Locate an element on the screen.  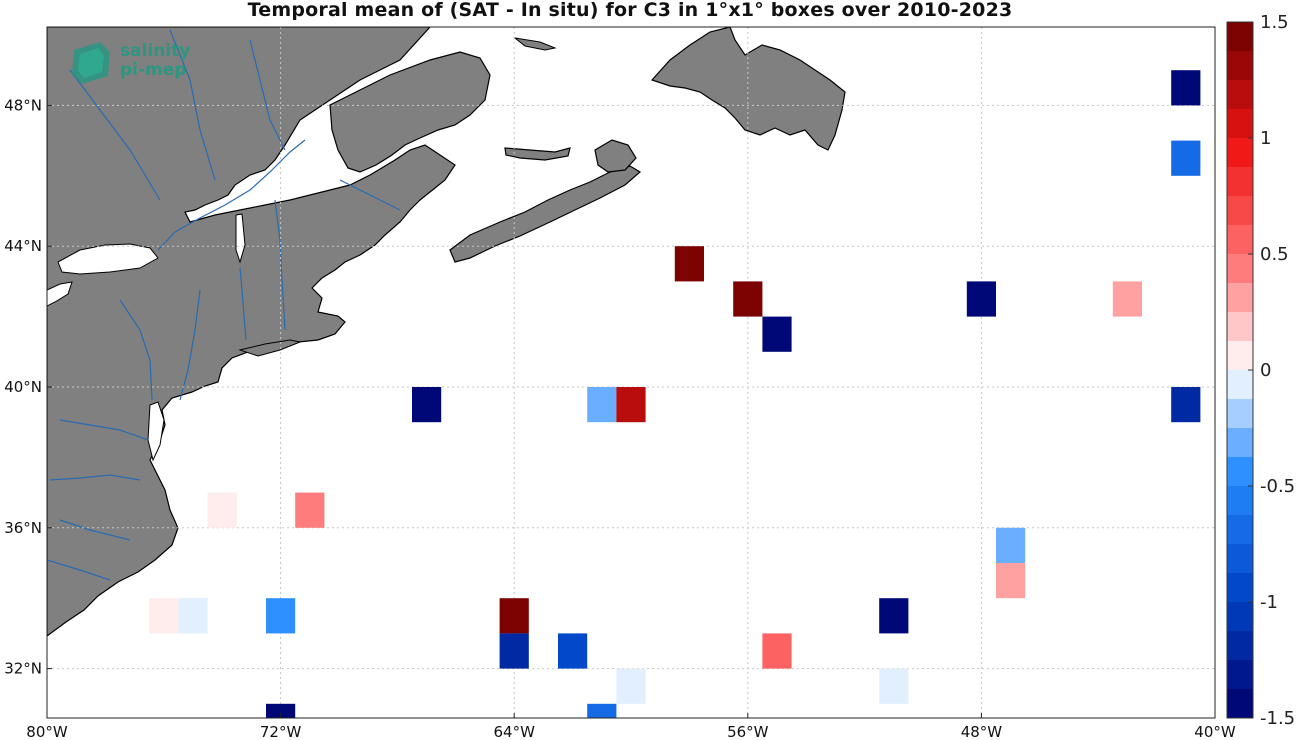
lakes-layer is located at coordinates (146, 337).